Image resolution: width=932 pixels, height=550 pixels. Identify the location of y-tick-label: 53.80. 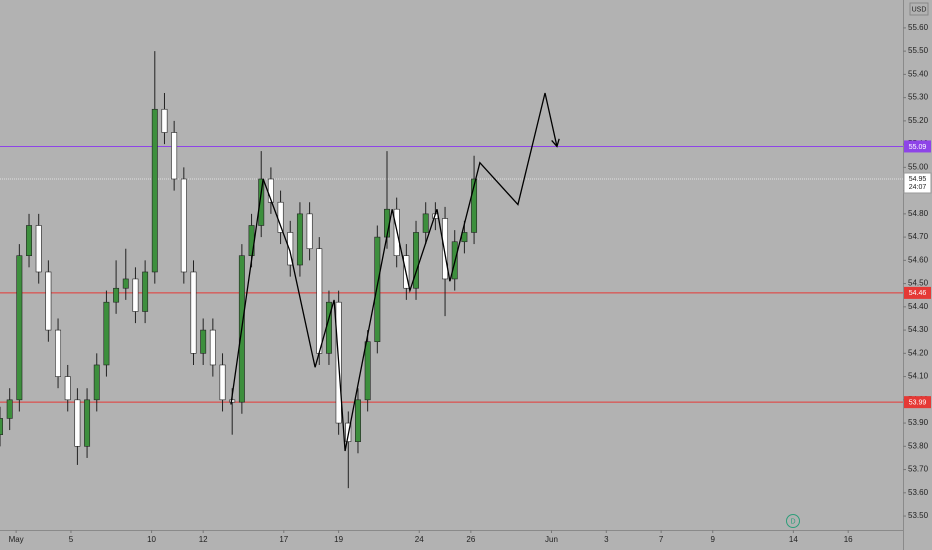
(918, 445).